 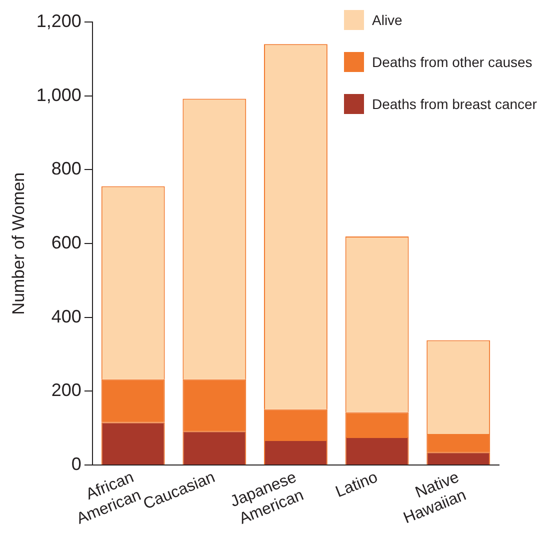 What do you see at coordinates (59, 20) in the screenshot?
I see `y-tick-label: 1,200` at bounding box center [59, 20].